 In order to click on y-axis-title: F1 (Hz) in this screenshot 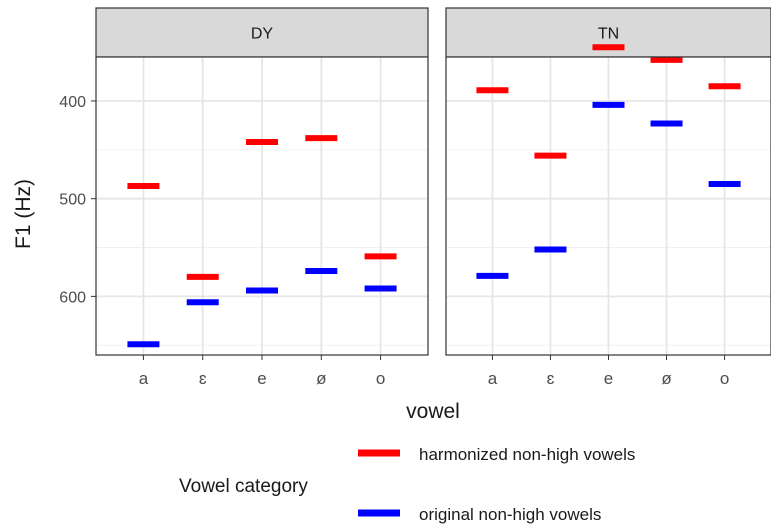, I will do `click(23, 214)`.